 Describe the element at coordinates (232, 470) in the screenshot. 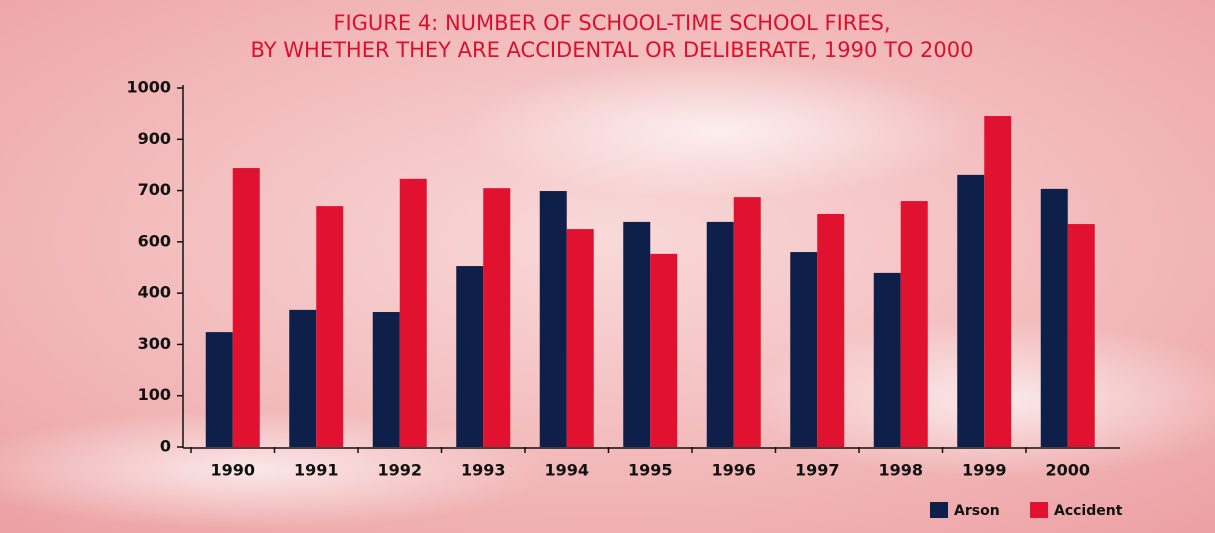

I see `x-tick-label: 1990` at that location.